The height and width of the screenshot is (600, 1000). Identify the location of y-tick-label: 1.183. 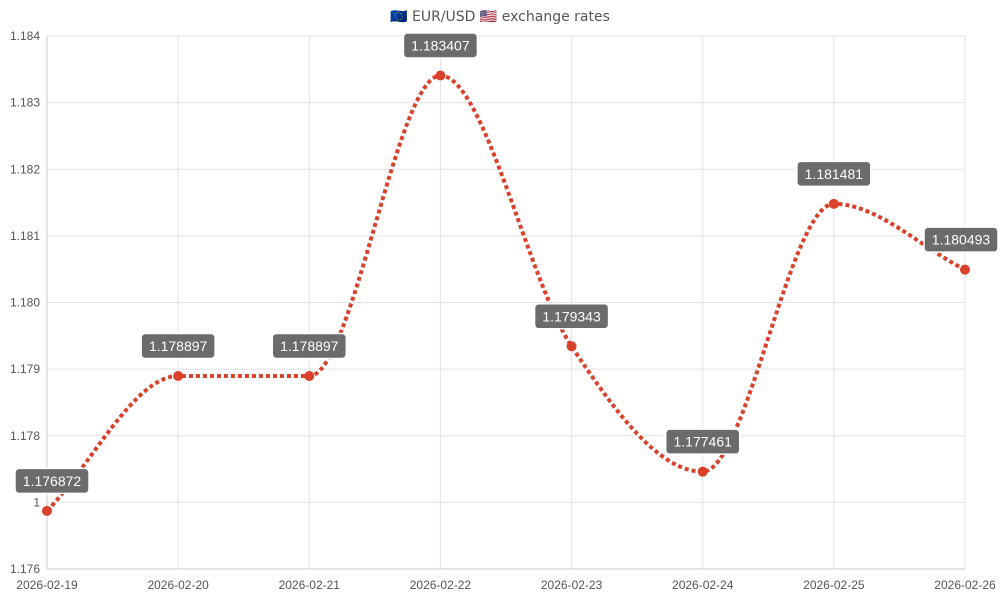
(25, 103).